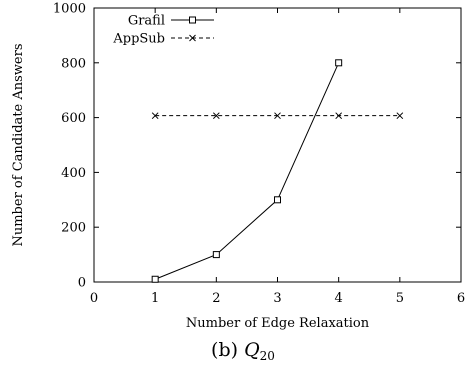  I want to click on legend-marker-appsub, so click(192, 38).